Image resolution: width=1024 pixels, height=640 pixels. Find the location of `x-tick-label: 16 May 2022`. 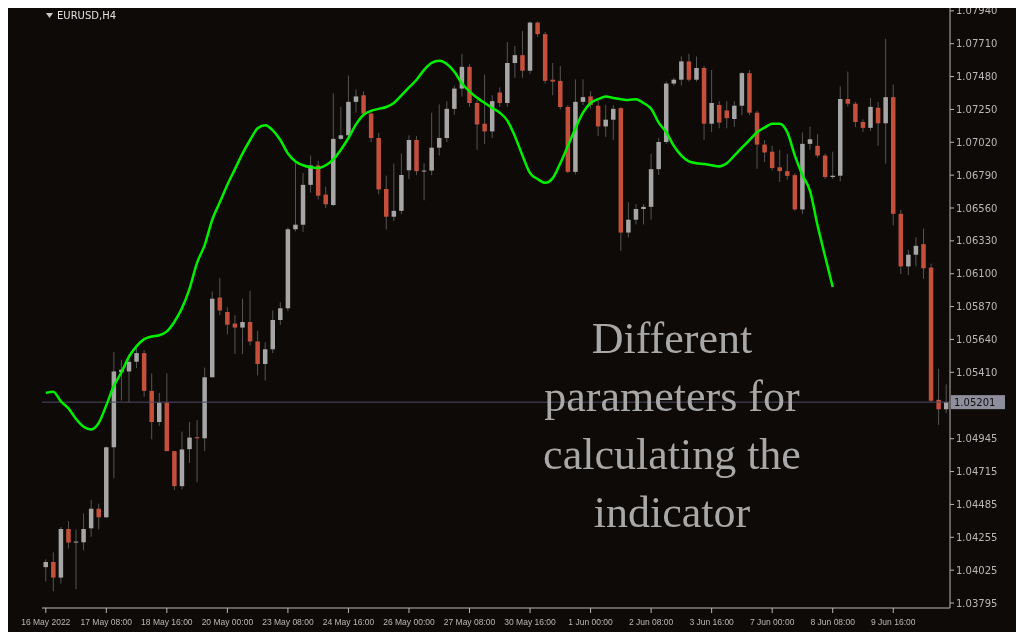

x-tick-label: 16 May 2022 is located at coordinates (46, 622).